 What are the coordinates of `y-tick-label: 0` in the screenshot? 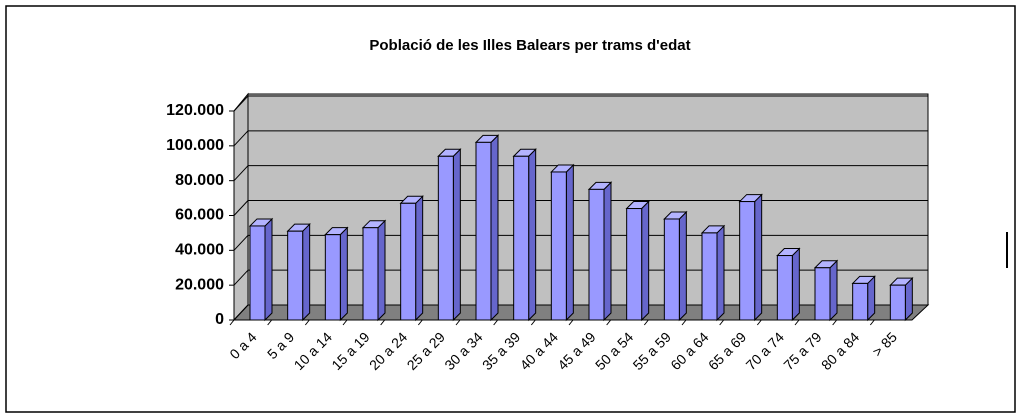 It's located at (219, 319).